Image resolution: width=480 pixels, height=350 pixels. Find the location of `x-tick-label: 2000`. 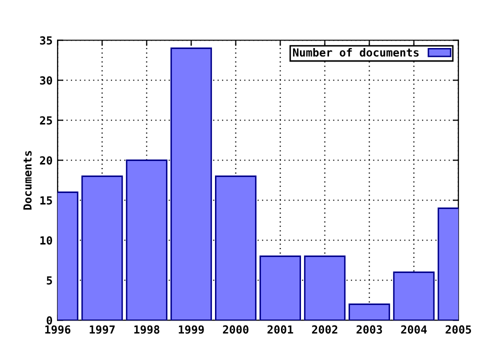

x-tick-label: 2000 is located at coordinates (235, 329).